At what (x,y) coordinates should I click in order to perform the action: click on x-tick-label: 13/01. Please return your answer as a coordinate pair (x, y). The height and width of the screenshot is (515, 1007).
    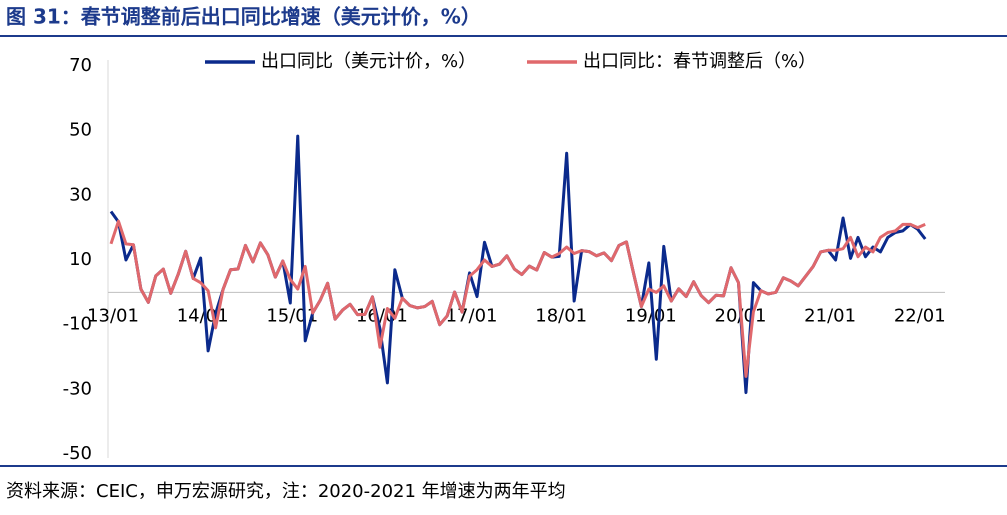
    Looking at the image, I should click on (113, 315).